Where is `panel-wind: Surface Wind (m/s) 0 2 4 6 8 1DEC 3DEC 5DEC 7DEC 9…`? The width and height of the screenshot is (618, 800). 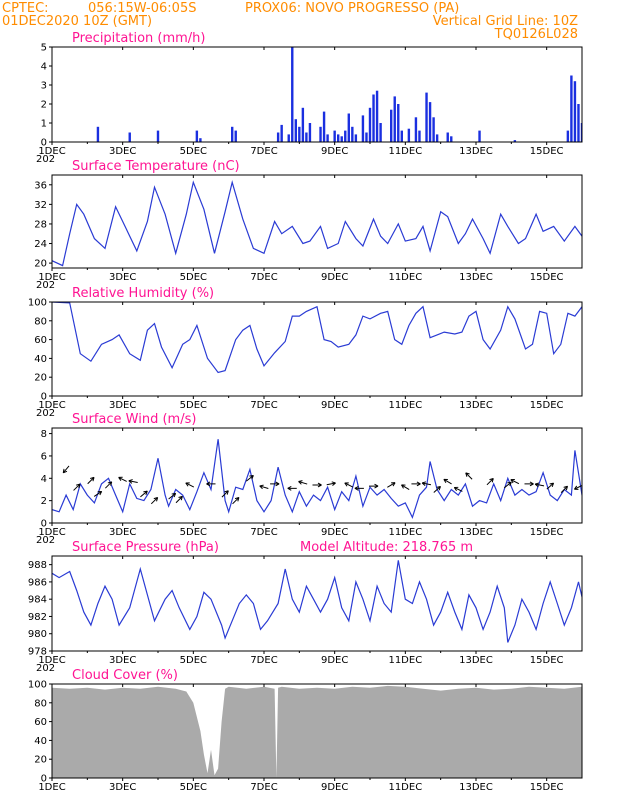
panel-wind: Surface Wind (m/s) 0 2 4 6 8 1DEC 3DEC 5DEC 7DEC 9… is located at coordinates (309, 479).